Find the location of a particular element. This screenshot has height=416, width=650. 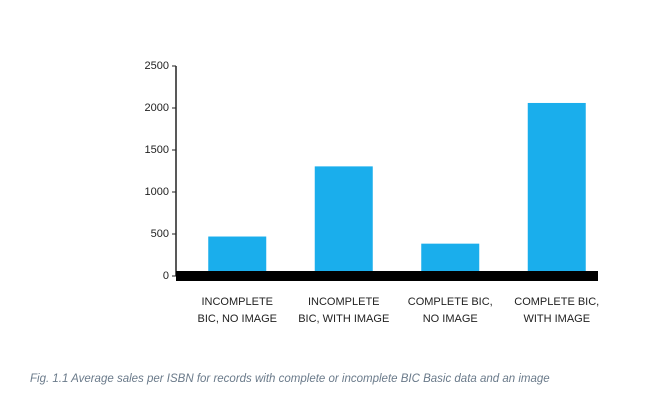

y-tick-label: 0 is located at coordinates (166, 276).